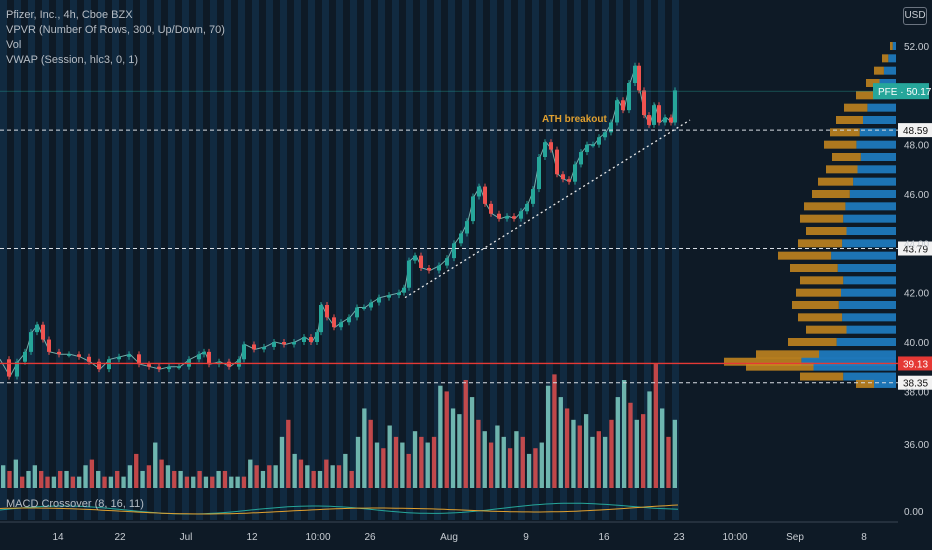 The image size is (932, 550). I want to click on x-tick-label: 23, so click(679, 537).